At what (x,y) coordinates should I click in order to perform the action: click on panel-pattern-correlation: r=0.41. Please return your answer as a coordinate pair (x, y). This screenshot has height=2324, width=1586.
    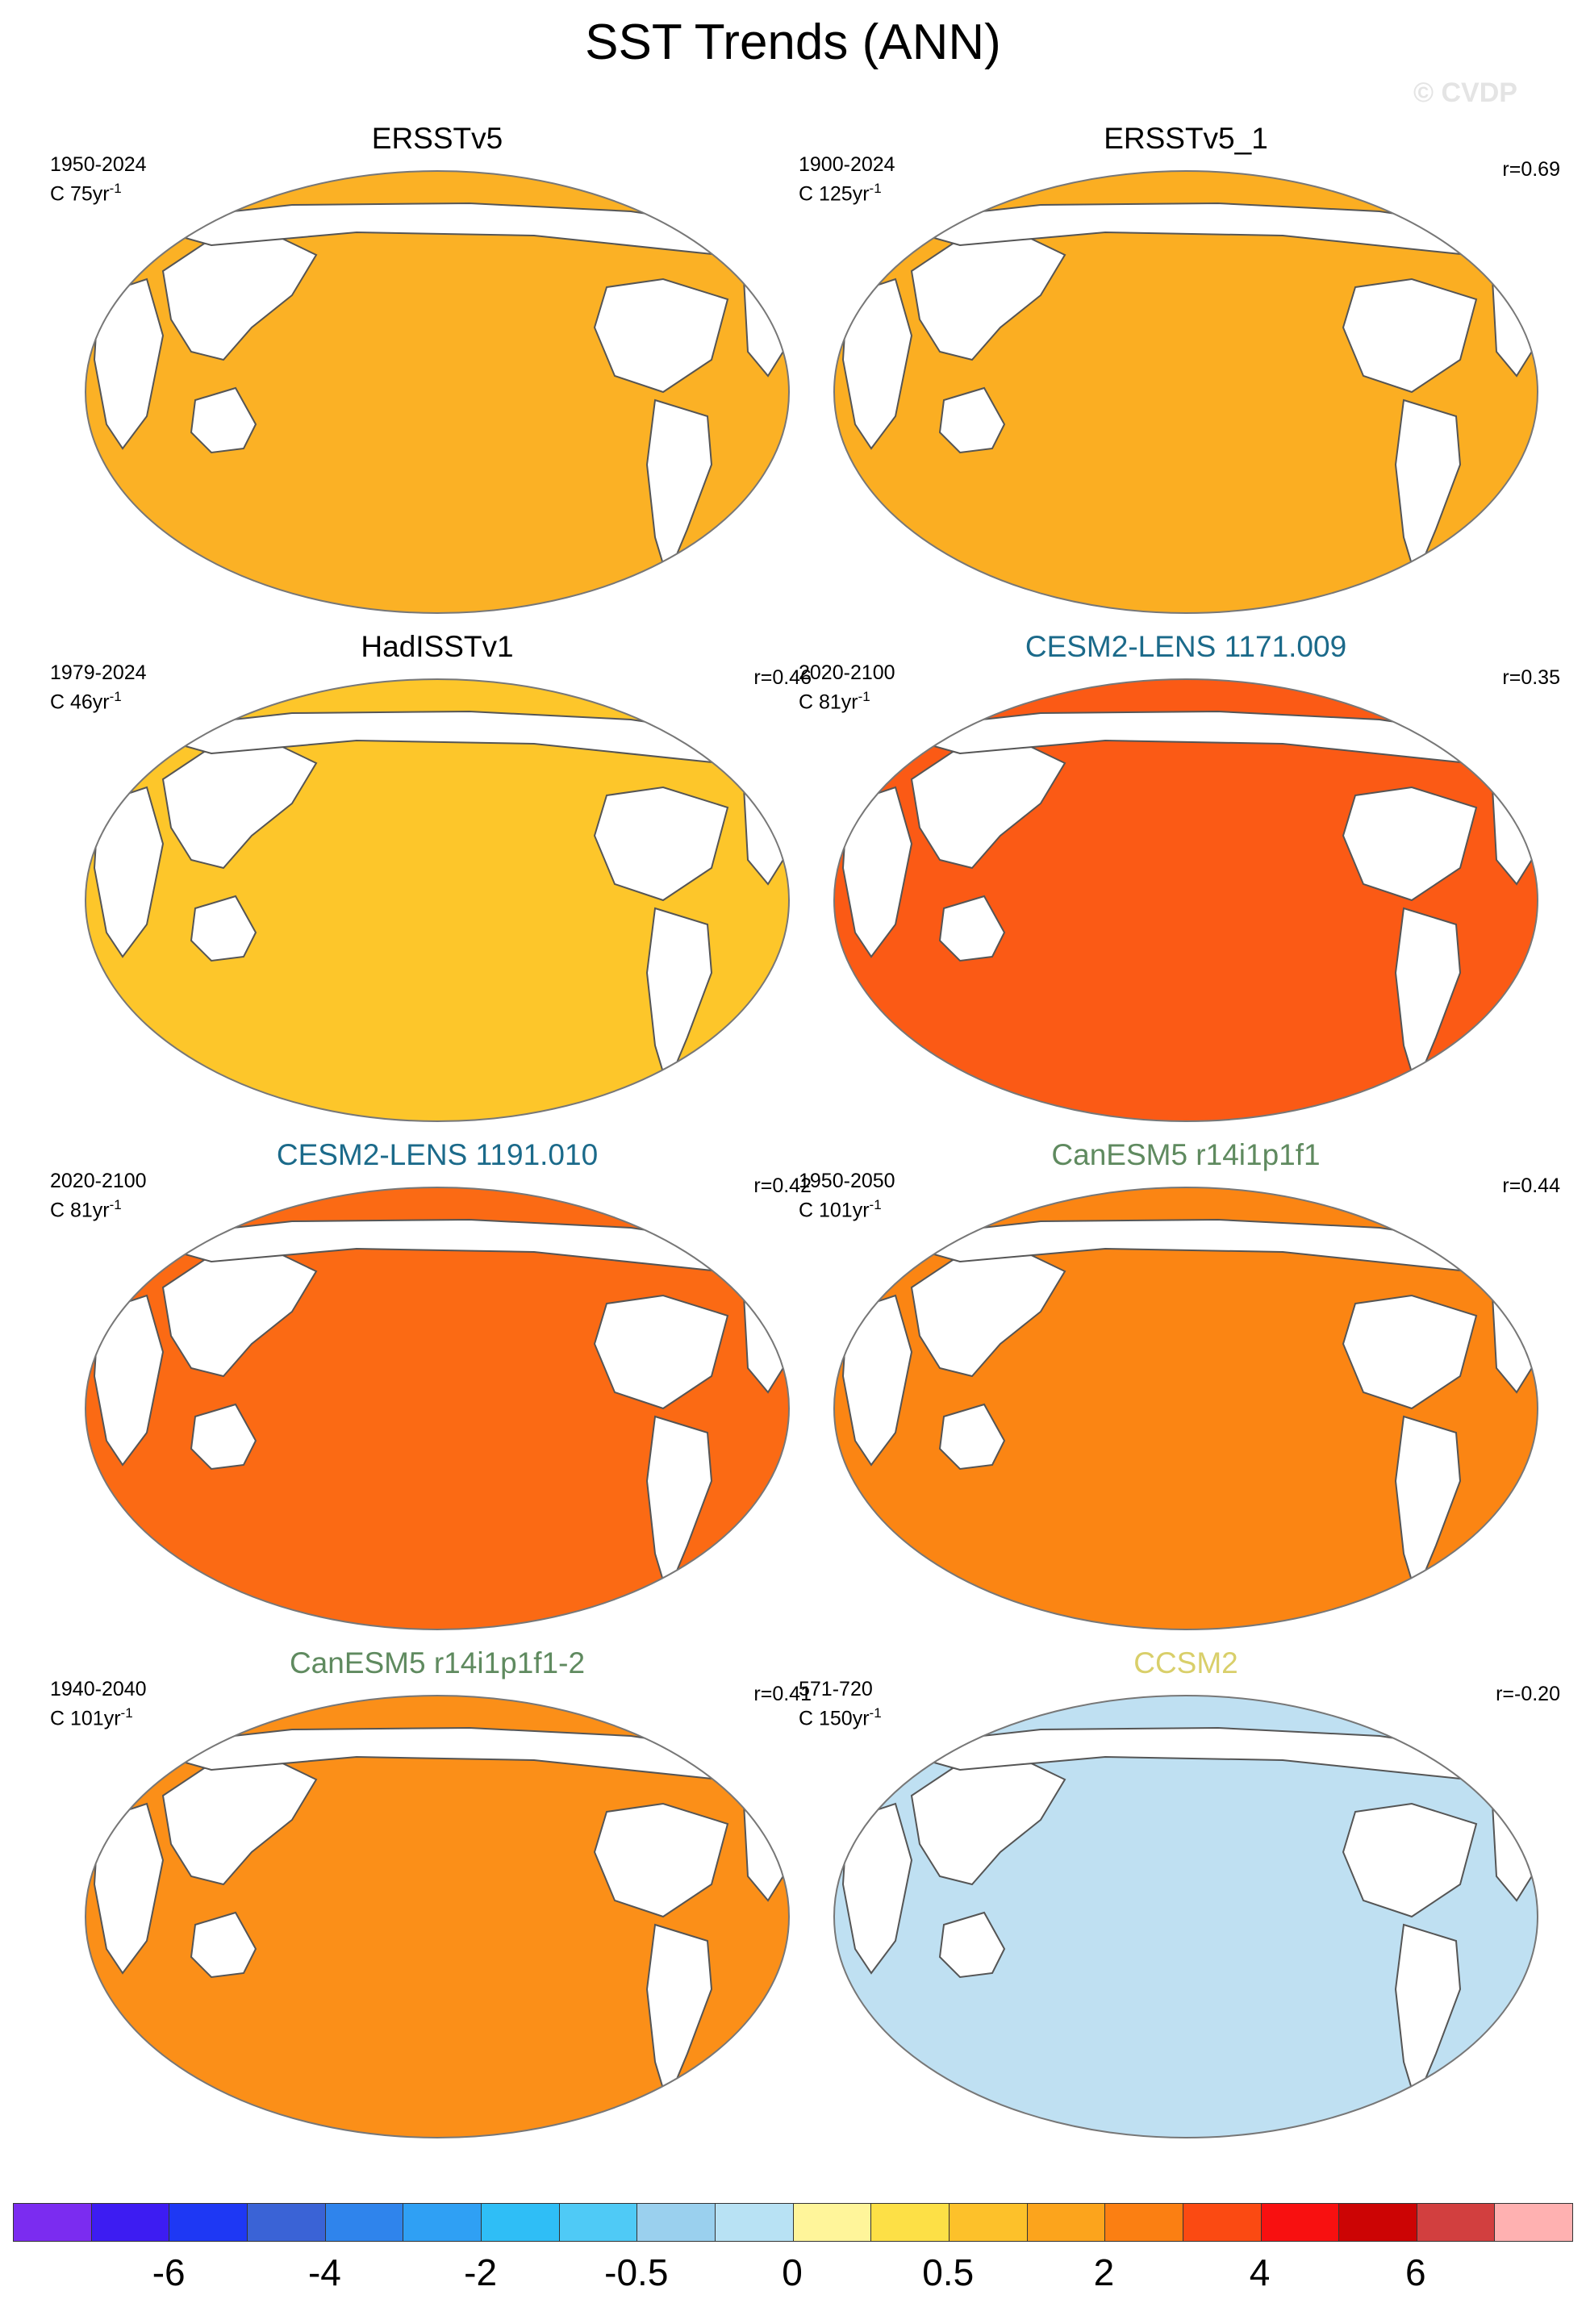
    Looking at the image, I should click on (783, 1694).